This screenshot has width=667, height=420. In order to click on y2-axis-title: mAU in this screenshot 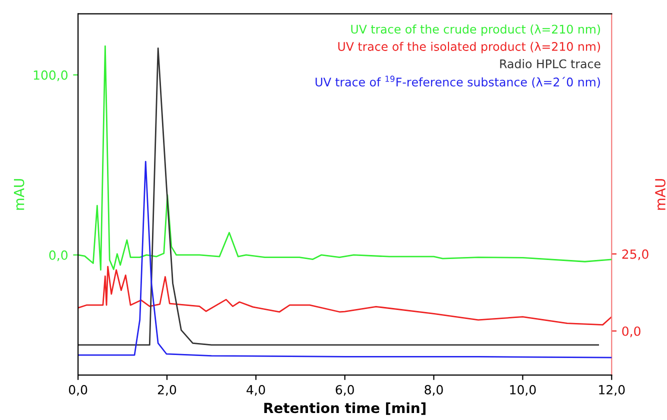, I will do `click(660, 194)`.